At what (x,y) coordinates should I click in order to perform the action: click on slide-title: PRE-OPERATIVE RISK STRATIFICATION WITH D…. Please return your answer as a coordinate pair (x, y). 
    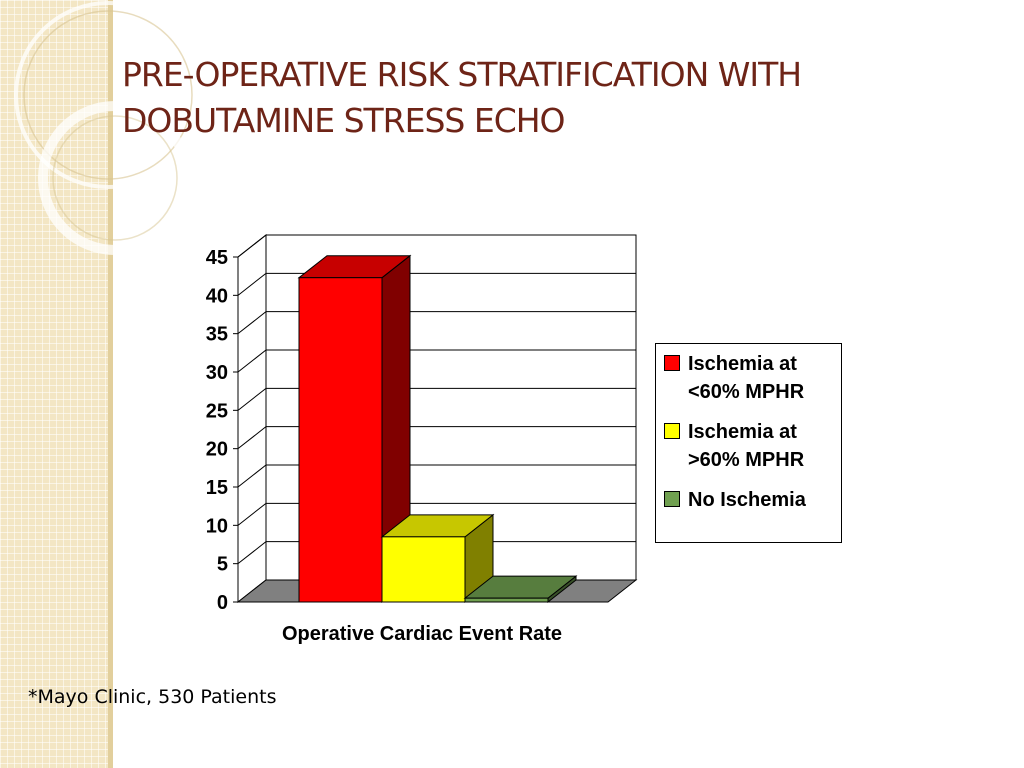
    Looking at the image, I should click on (572, 98).